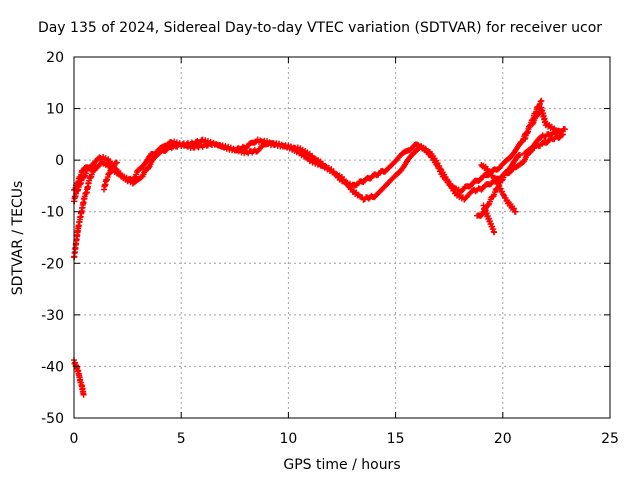  I want to click on series-trace-e, so click(110, 176).